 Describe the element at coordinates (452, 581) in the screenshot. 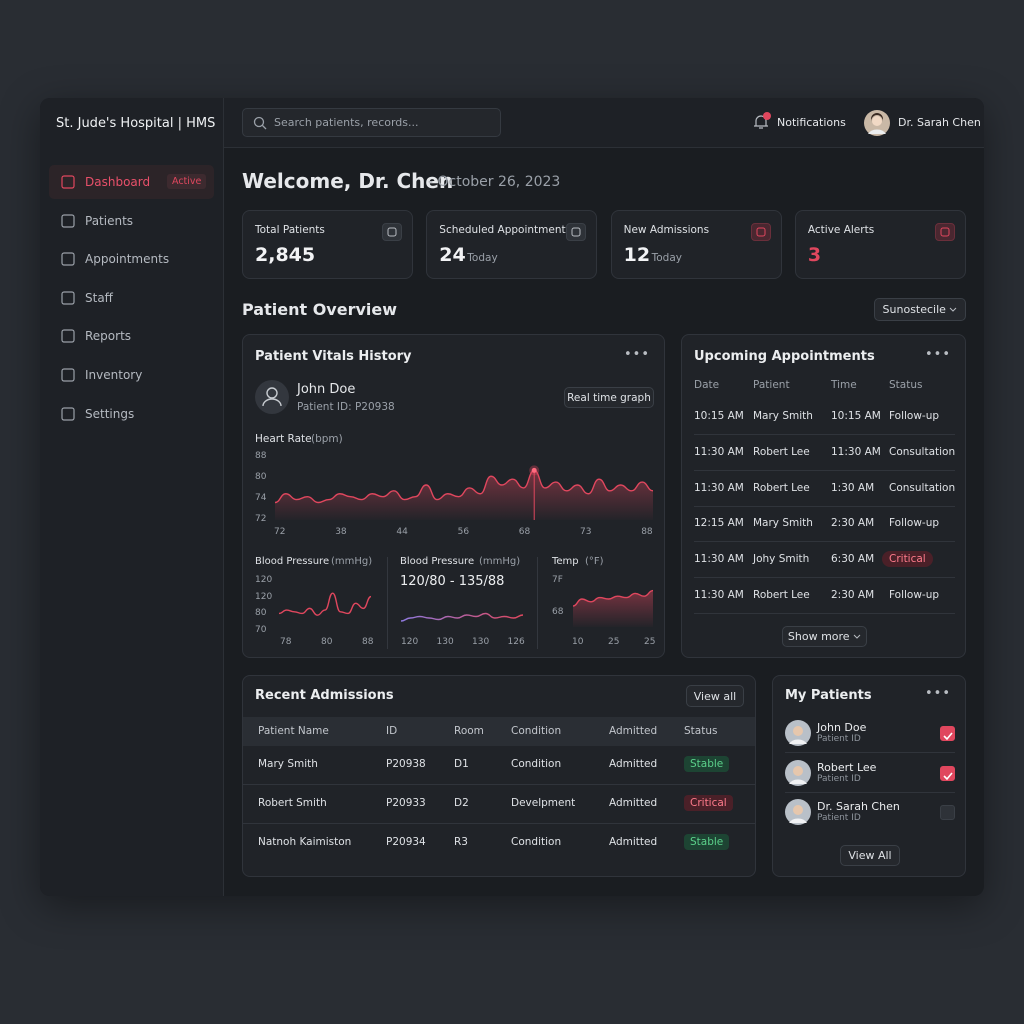

I see `reading: 120/80 - 135/88` at that location.